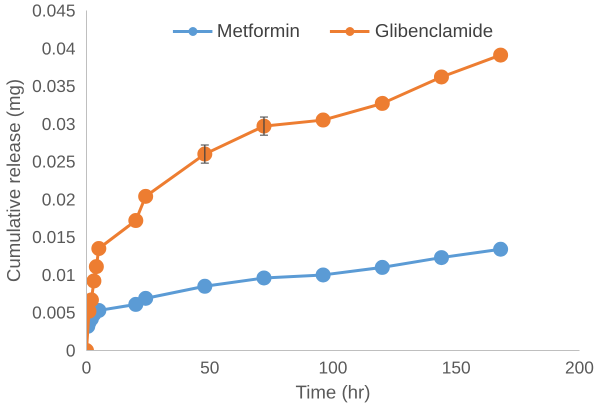 The height and width of the screenshot is (405, 604). I want to click on y-tick-label: 0.04, so click(59, 48).